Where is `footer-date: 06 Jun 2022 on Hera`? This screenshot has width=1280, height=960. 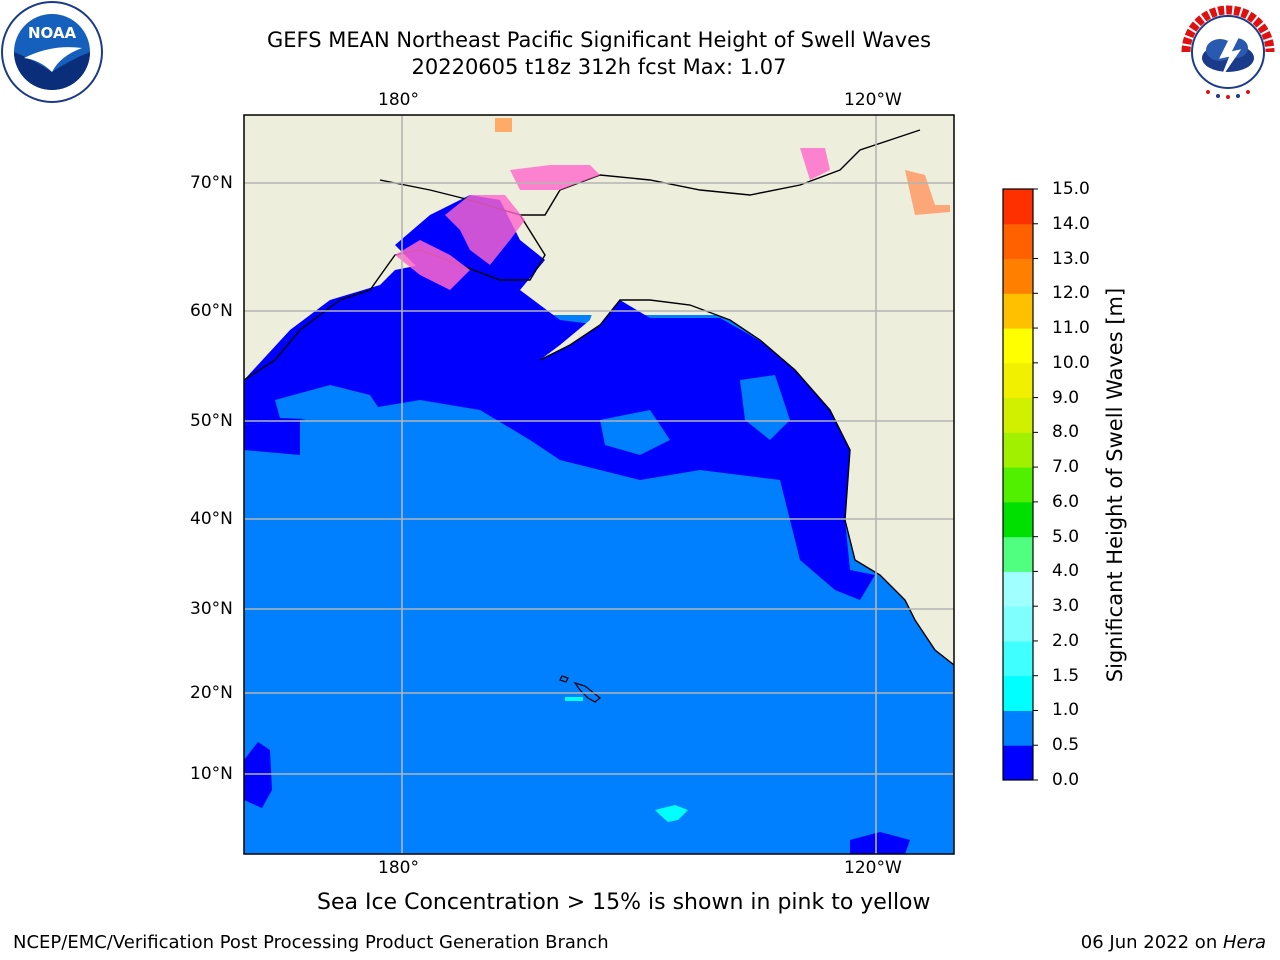
footer-date: 06 Jun 2022 on Hera is located at coordinates (1173, 942).